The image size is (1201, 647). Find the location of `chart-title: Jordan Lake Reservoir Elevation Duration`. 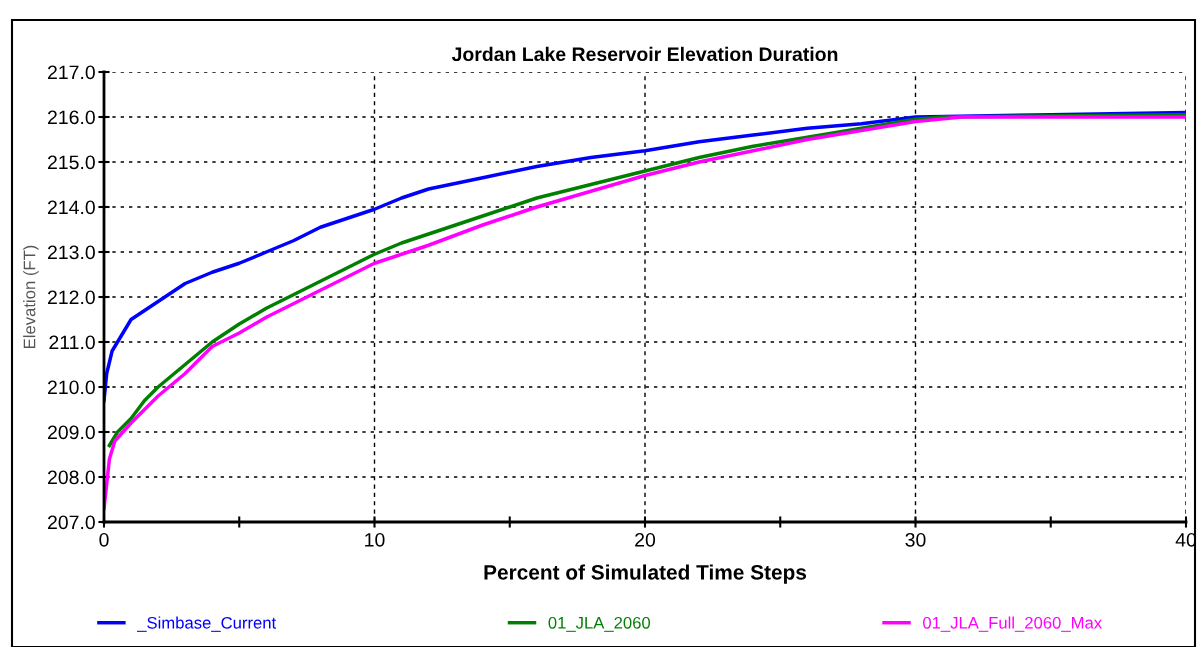

chart-title: Jordan Lake Reservoir Elevation Duration is located at coordinates (644, 54).